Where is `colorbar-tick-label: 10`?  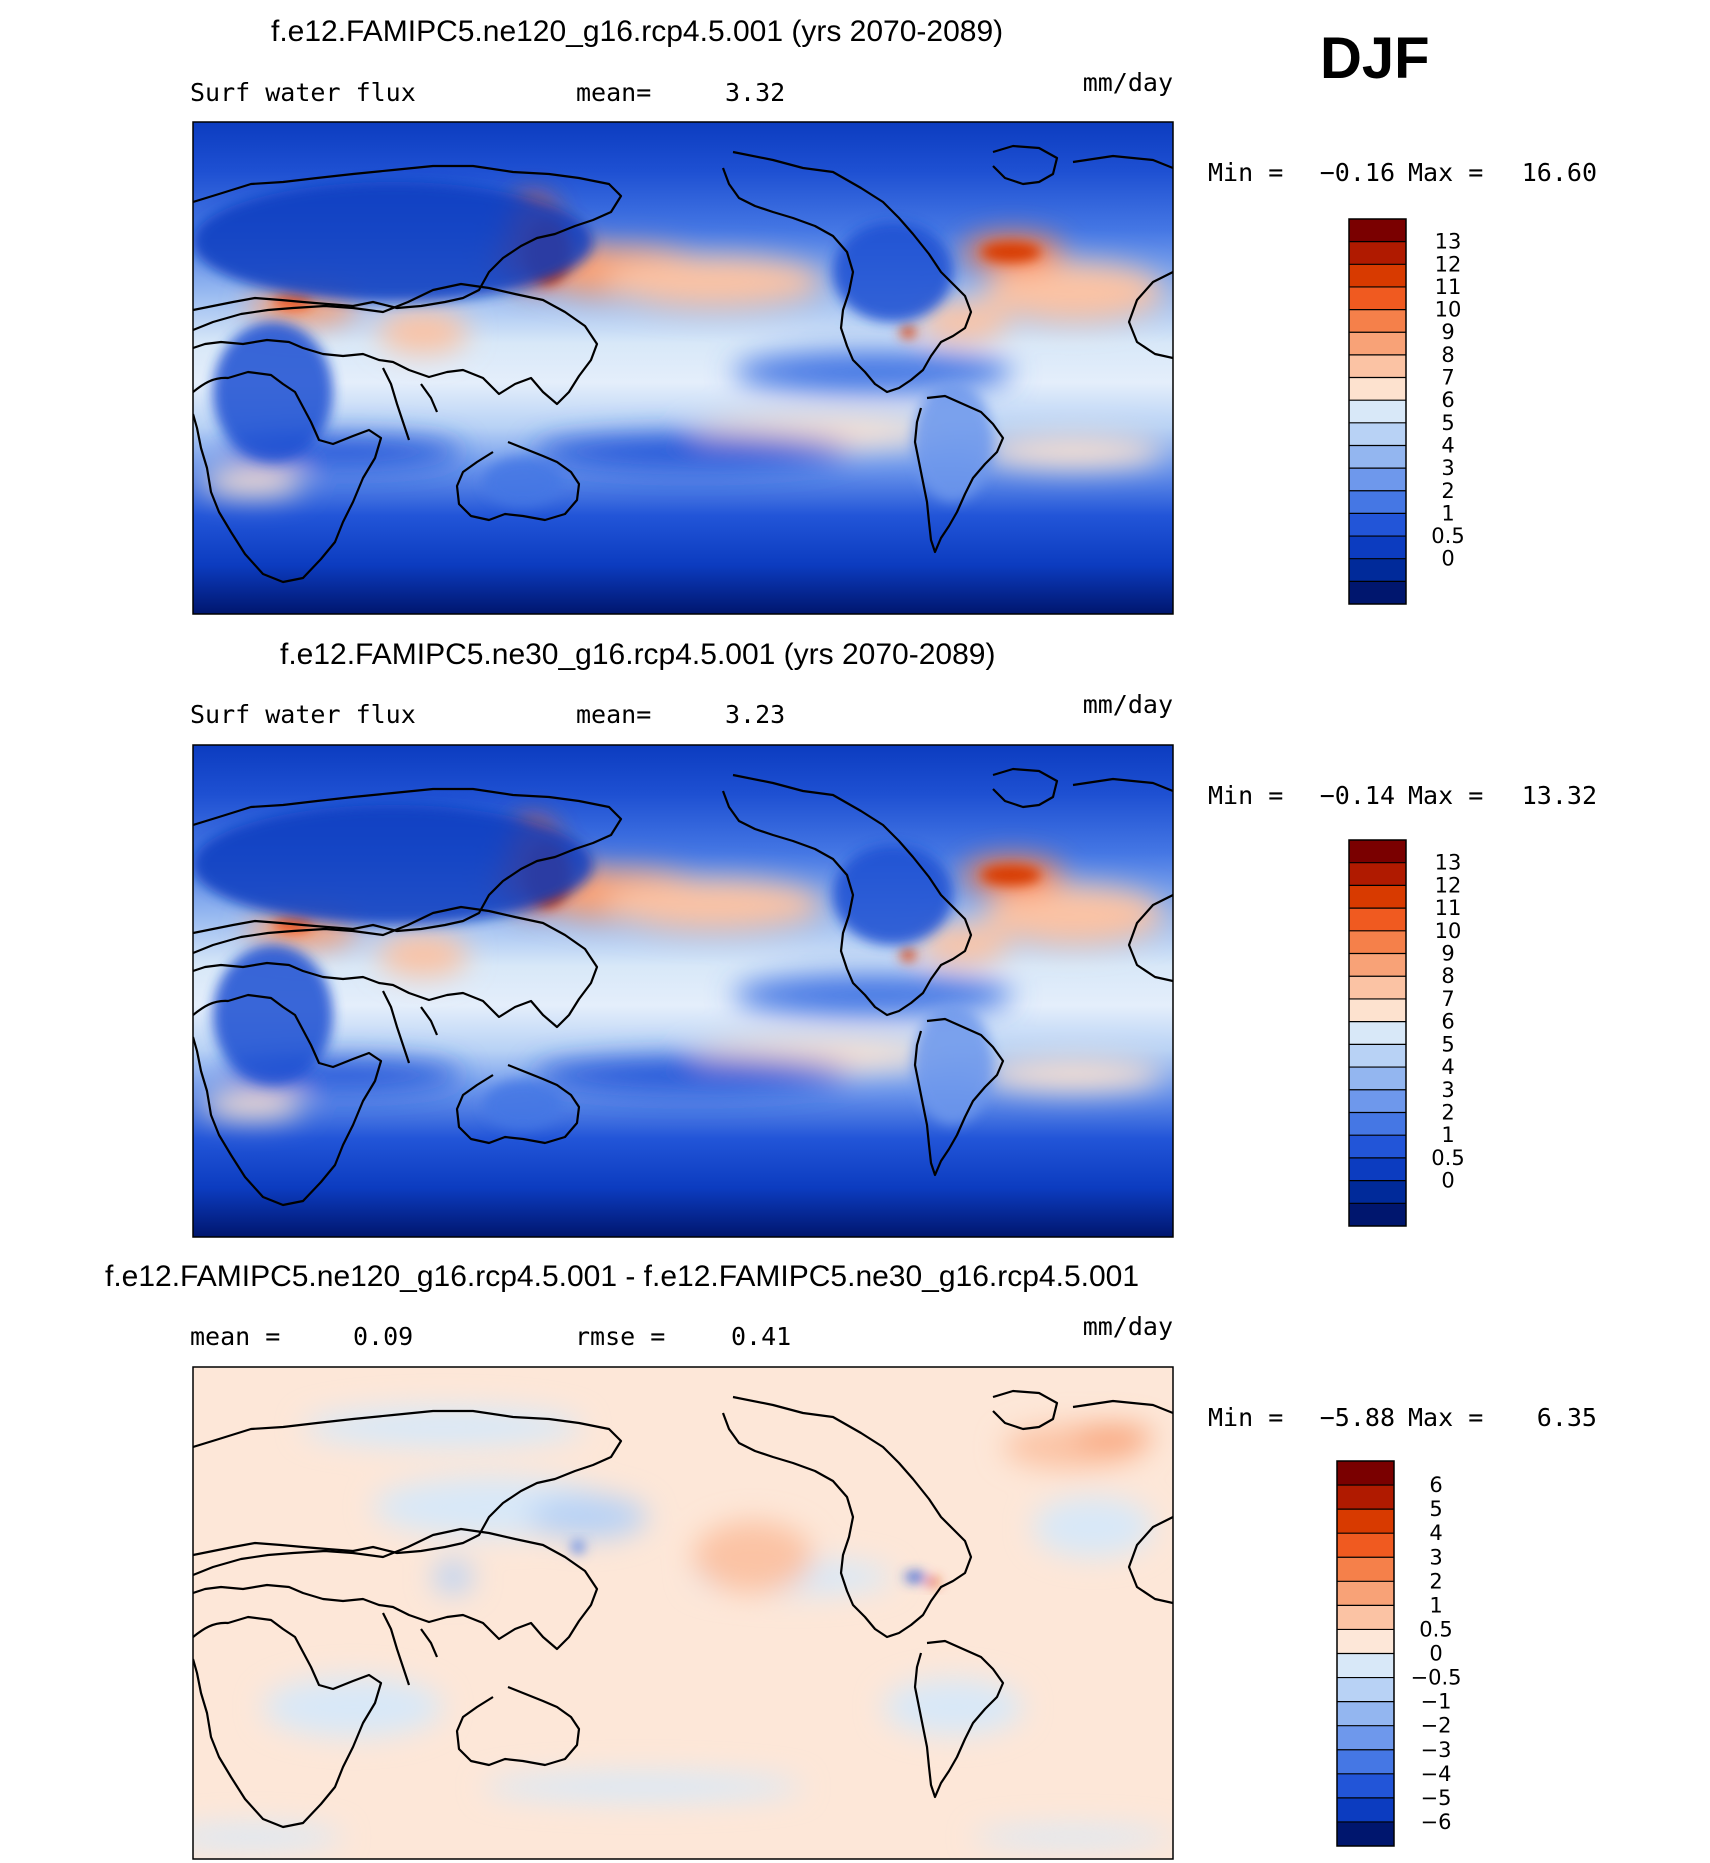 colorbar-tick-label: 10 is located at coordinates (1448, 931).